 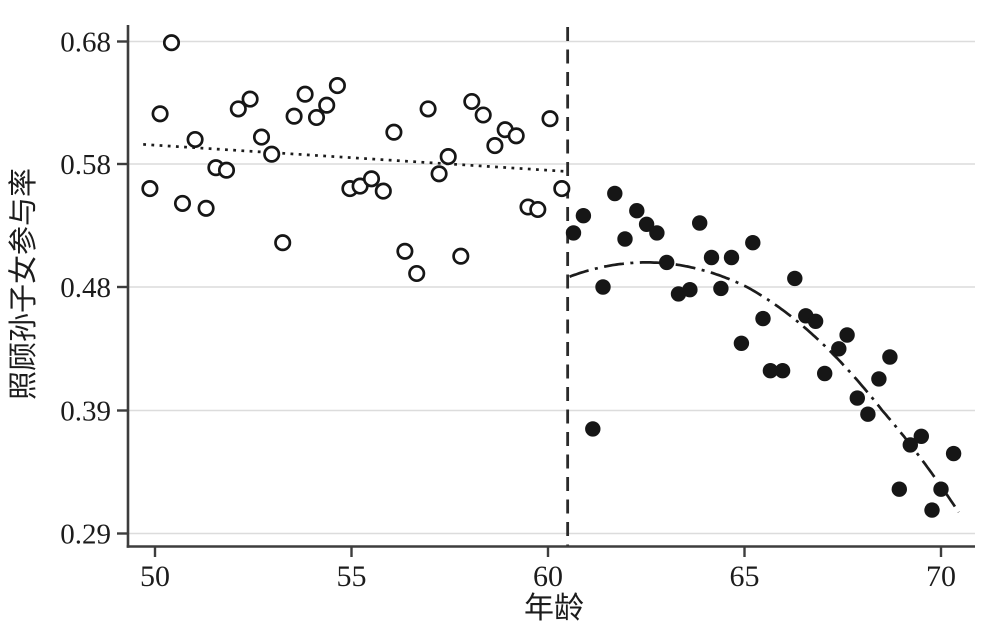 I want to click on y-axis-title: 照顾孙子女参与率, so click(x=23, y=284).